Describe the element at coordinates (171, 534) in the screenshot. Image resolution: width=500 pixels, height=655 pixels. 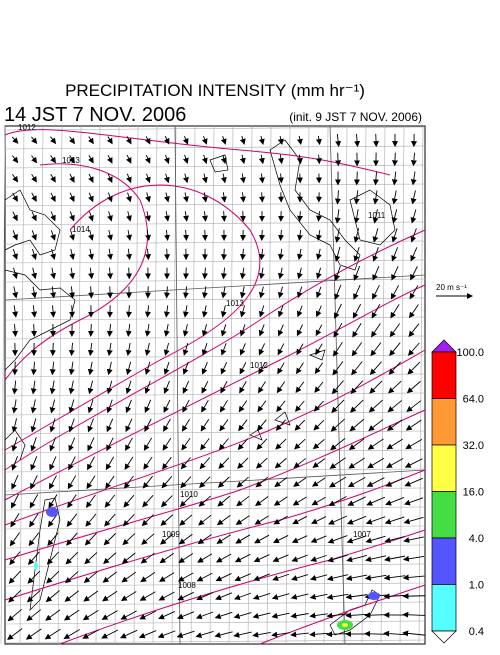
I see `isobar-label: 1009` at that location.